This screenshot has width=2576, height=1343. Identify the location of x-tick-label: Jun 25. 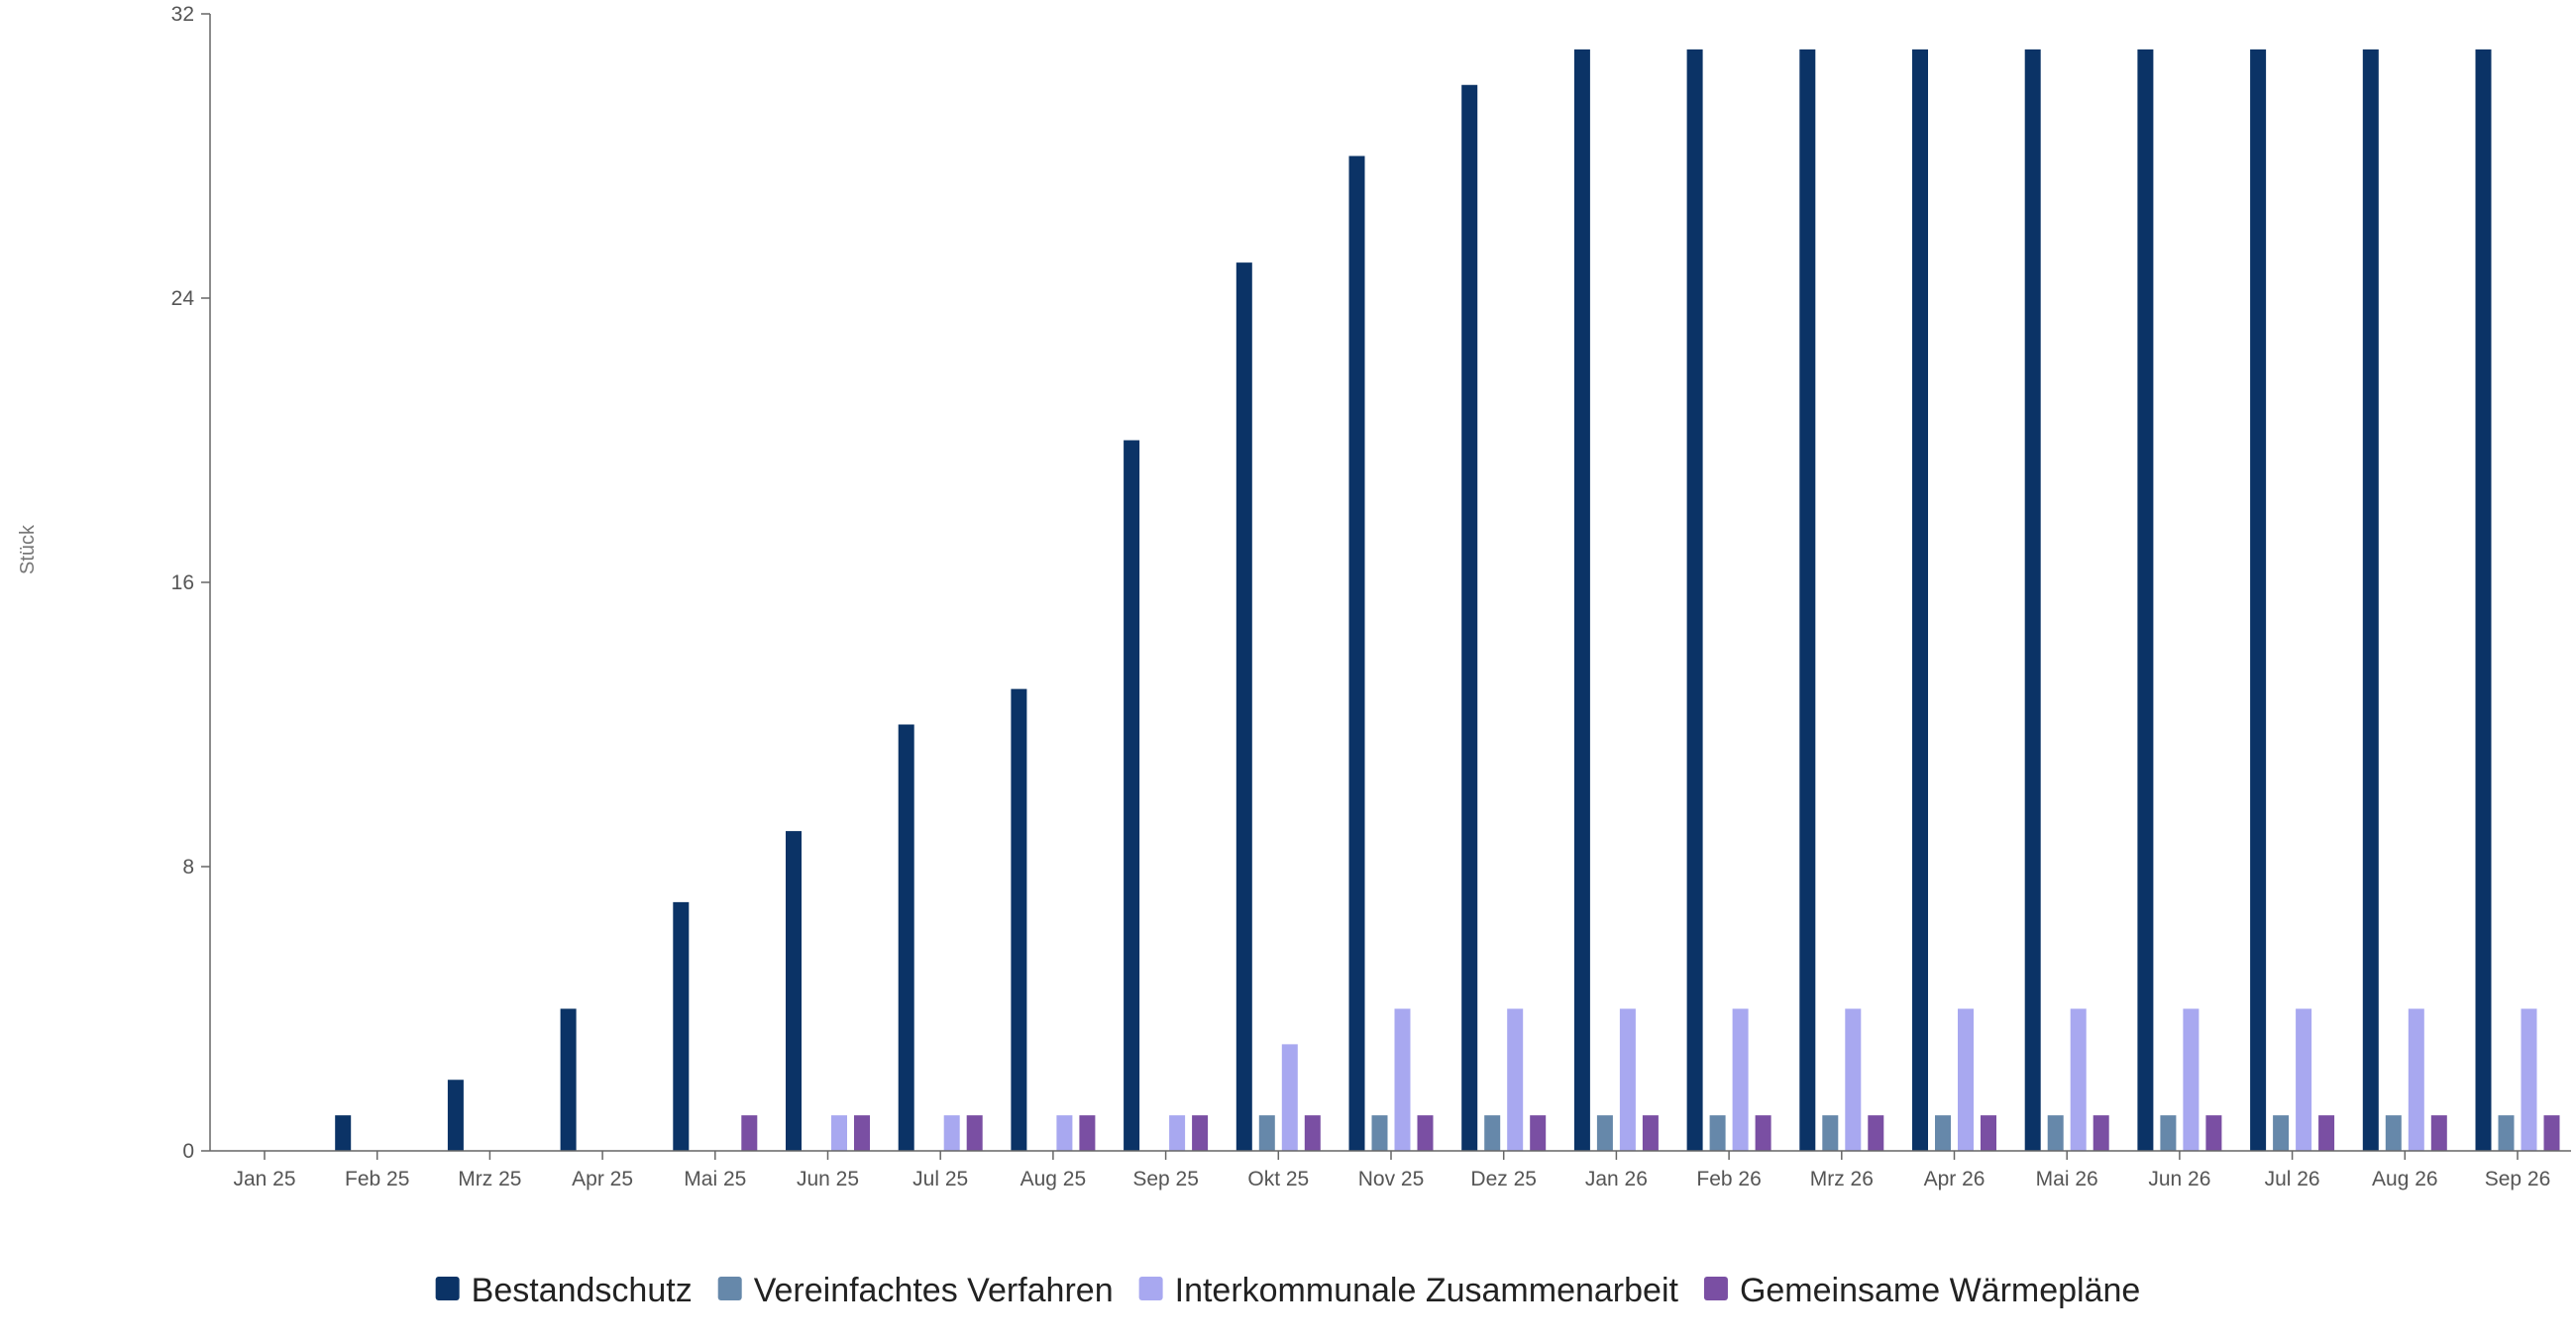
(828, 1179).